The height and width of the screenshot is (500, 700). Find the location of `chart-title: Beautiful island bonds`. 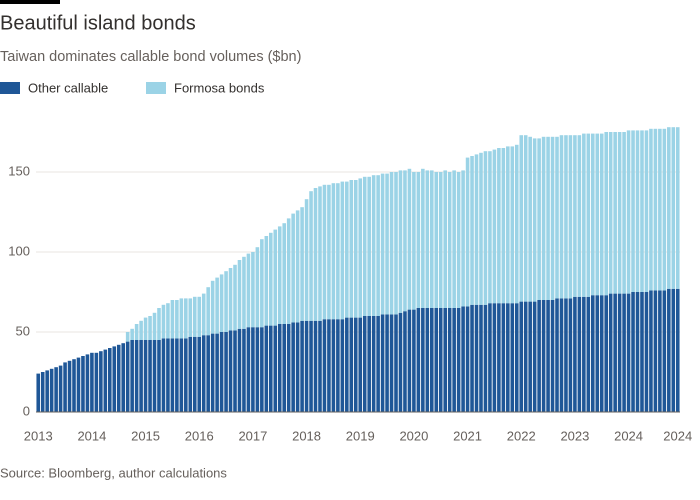

chart-title: Beautiful island bonds is located at coordinates (98, 23).